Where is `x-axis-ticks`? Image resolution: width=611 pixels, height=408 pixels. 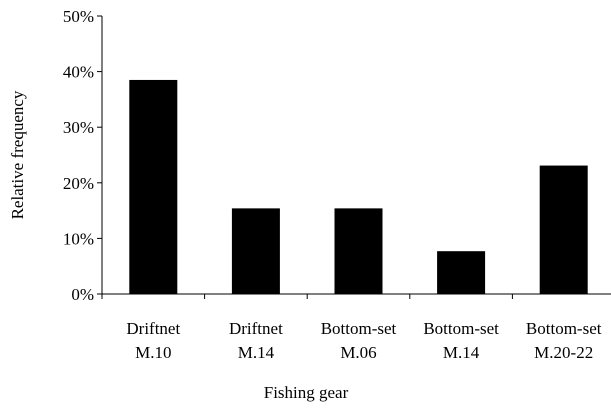
x-axis-ticks is located at coordinates (307, 296).